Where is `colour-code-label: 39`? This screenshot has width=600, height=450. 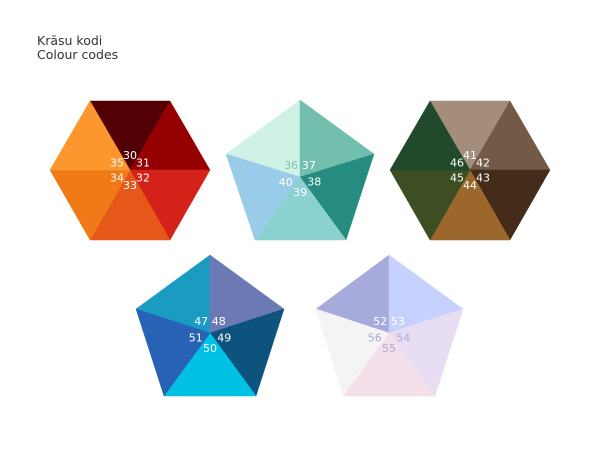
colour-code-label: 39 is located at coordinates (300, 192).